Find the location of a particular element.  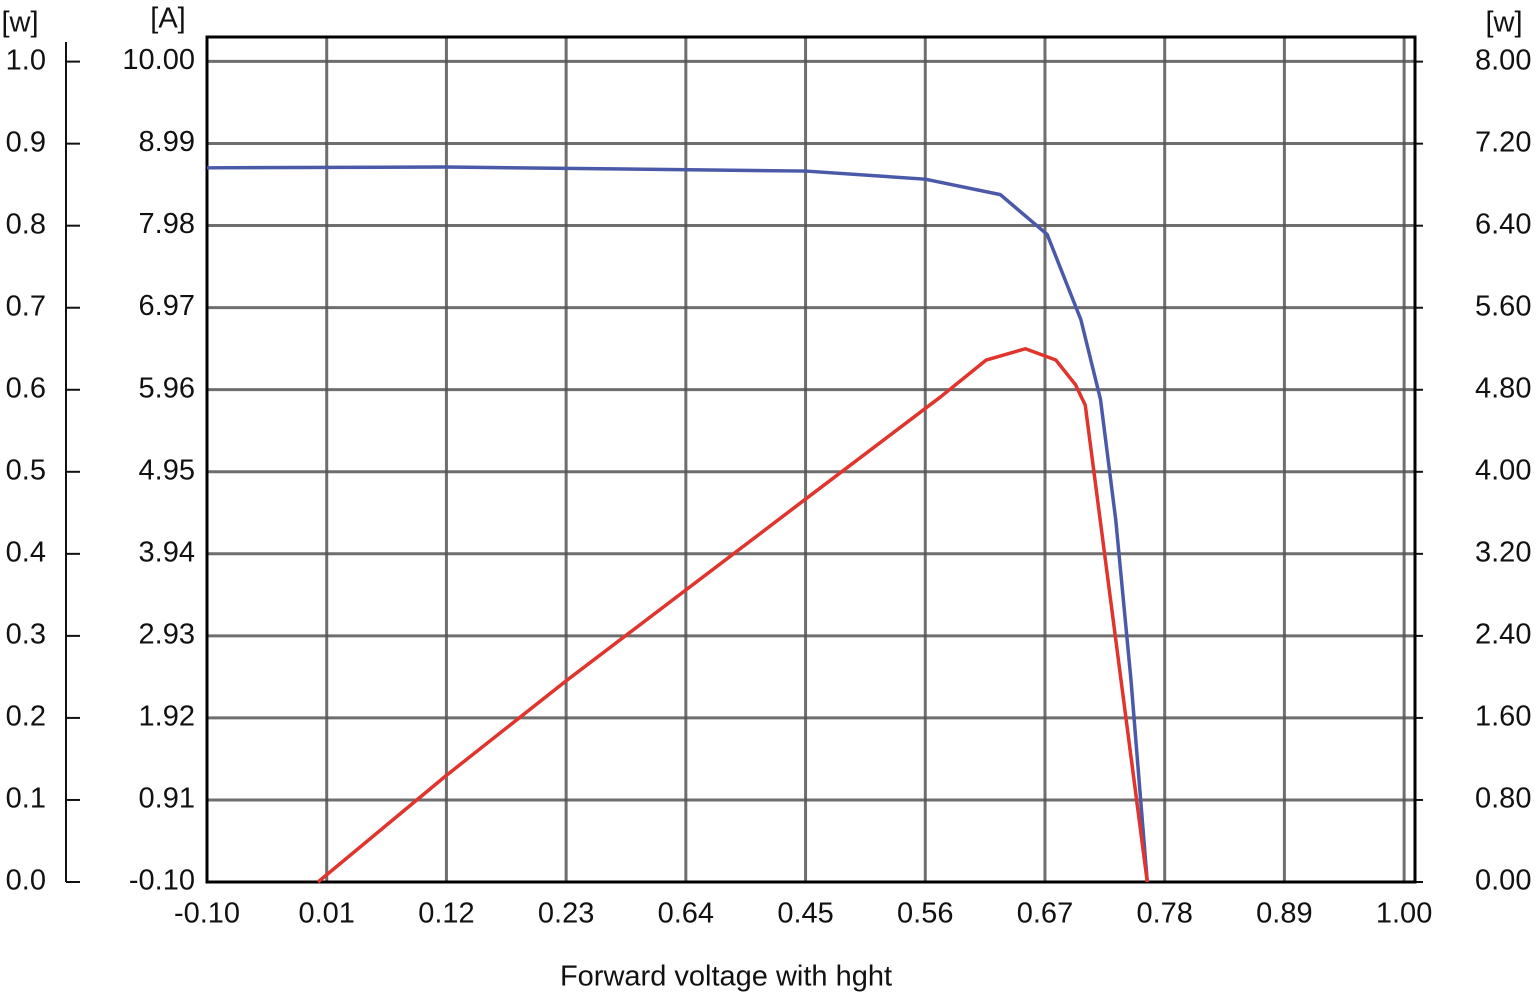

y2-tick-label: 0.80 is located at coordinates (1503, 799).